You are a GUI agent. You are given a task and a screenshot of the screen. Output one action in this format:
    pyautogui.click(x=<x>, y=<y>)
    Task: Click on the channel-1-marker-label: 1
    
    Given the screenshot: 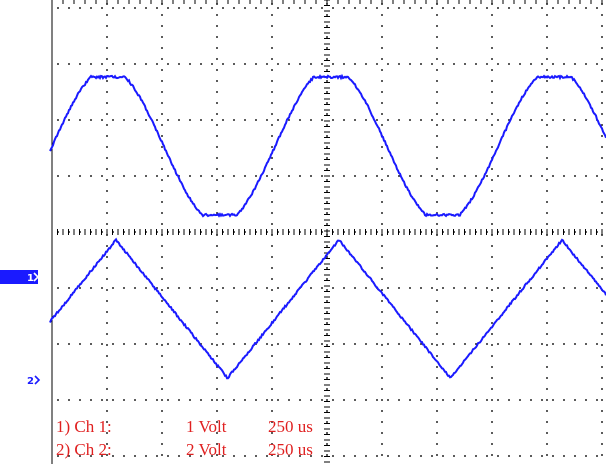 What is the action you would take?
    pyautogui.click(x=30, y=278)
    